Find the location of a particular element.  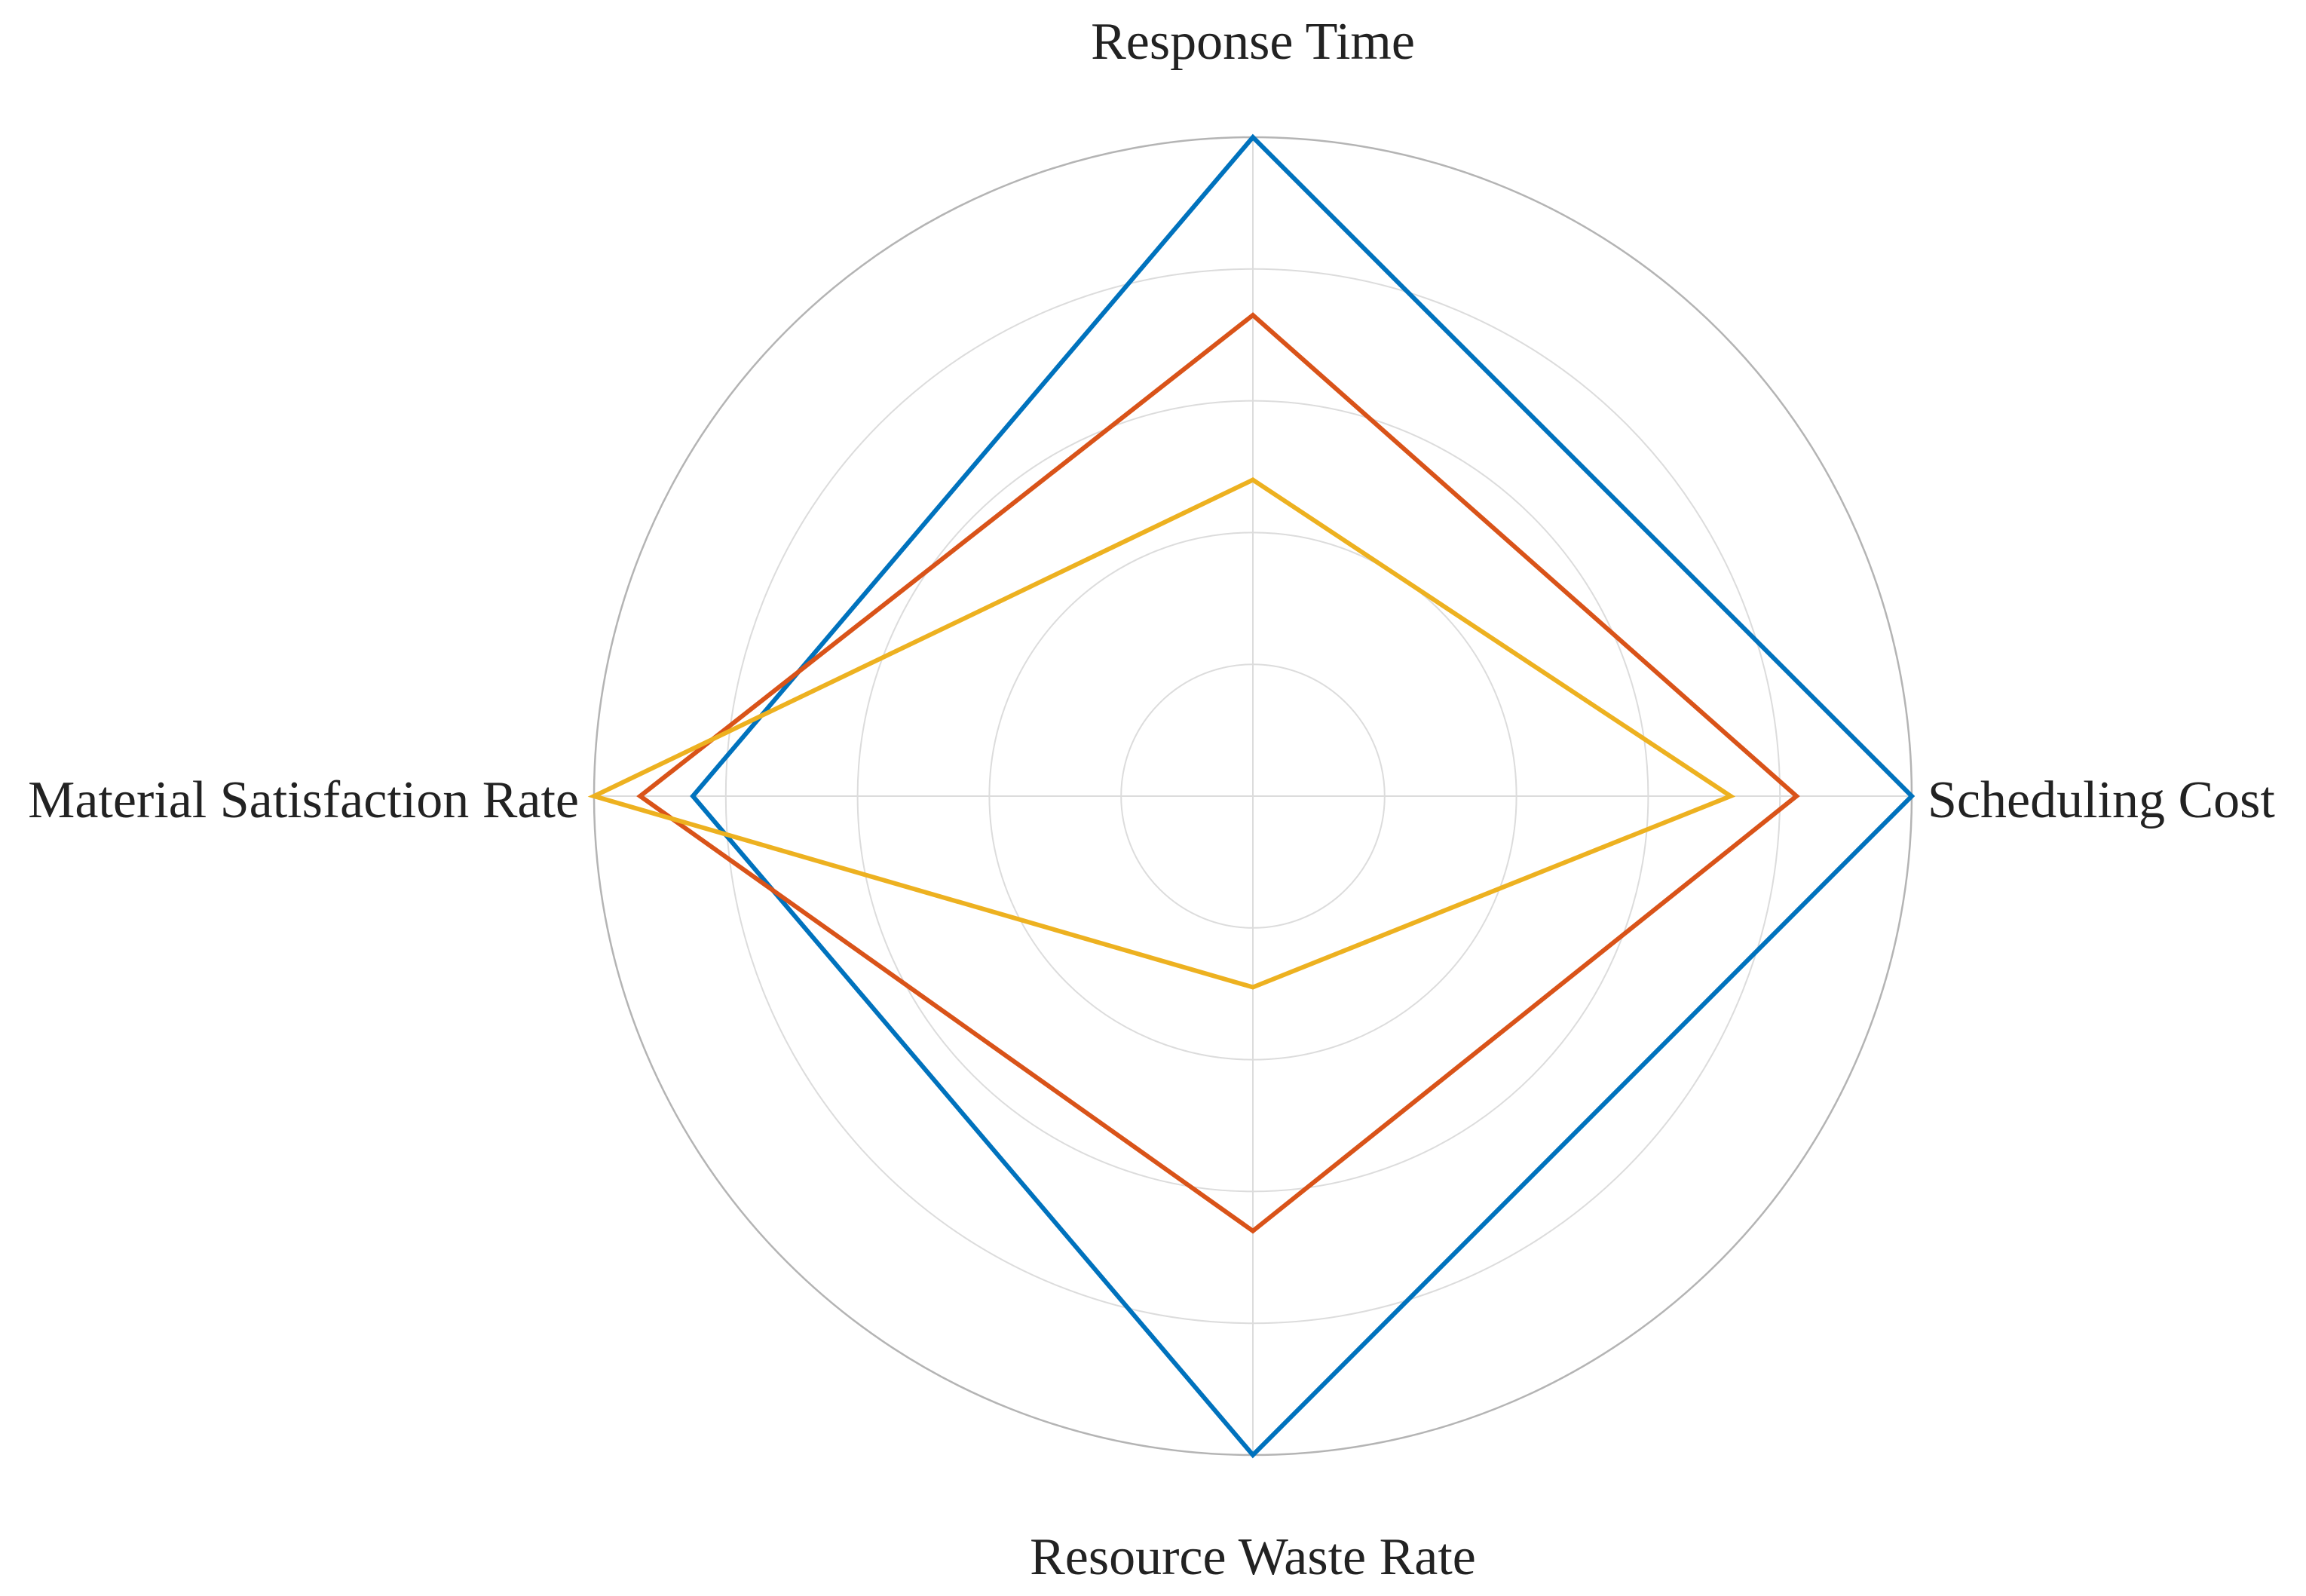

axis-label-response-time: Response Time is located at coordinates (1253, 42).